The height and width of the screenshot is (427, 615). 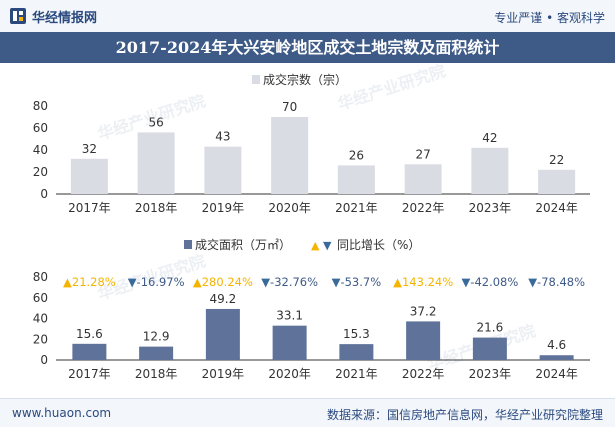 What do you see at coordinates (223, 374) in the screenshot?
I see `x-tick-label: 2019年` at bounding box center [223, 374].